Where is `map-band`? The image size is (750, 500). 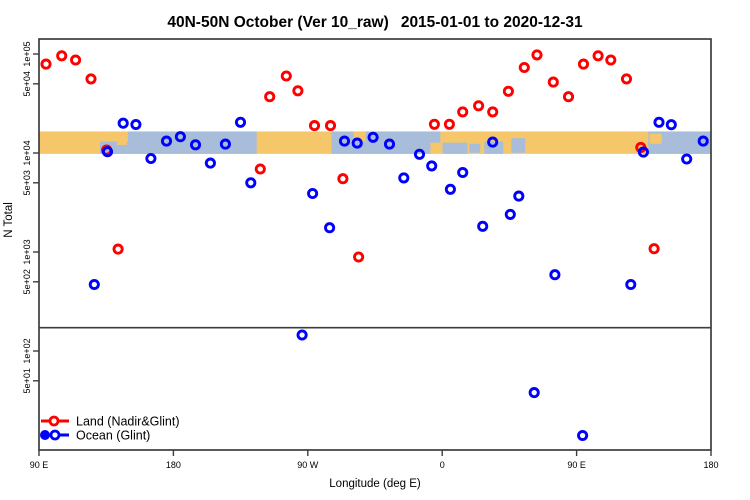 map-band is located at coordinates (375, 142).